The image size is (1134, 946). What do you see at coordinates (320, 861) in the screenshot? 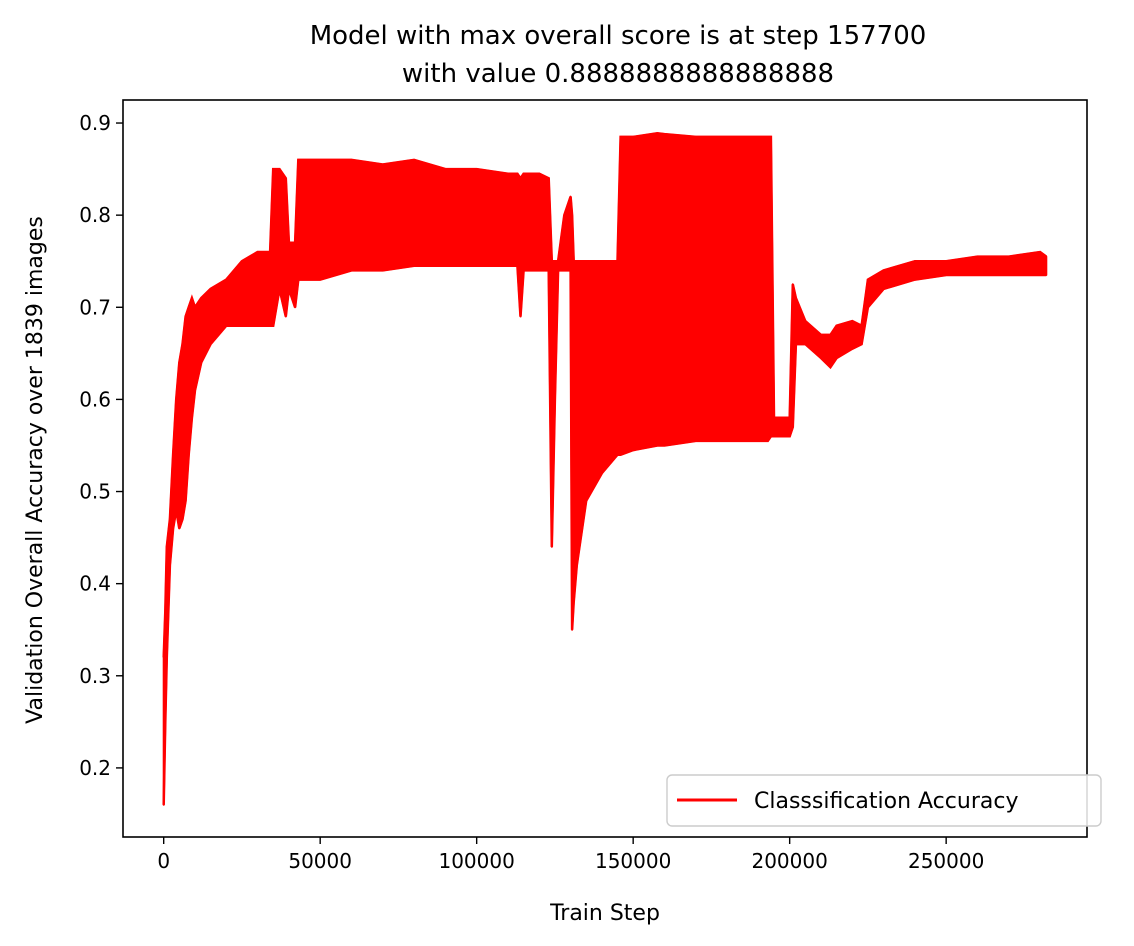
I see `x-tick-label: 50000` at bounding box center [320, 861].